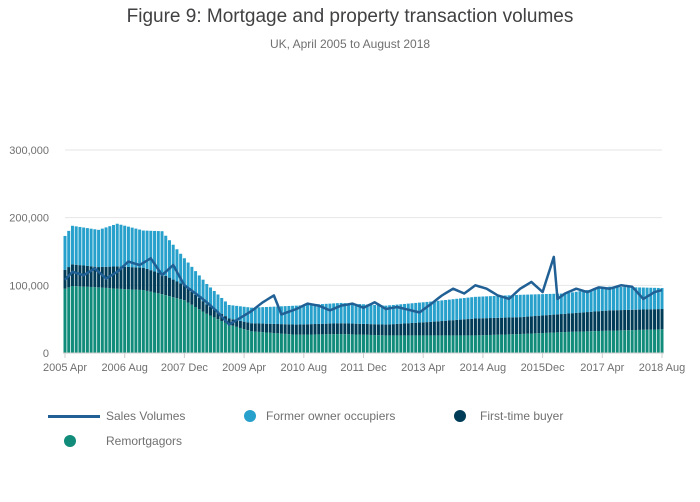 Image resolution: width=700 pixels, height=502 pixels. Describe the element at coordinates (29, 219) in the screenshot. I see `y-tick-label: 200,000` at that location.